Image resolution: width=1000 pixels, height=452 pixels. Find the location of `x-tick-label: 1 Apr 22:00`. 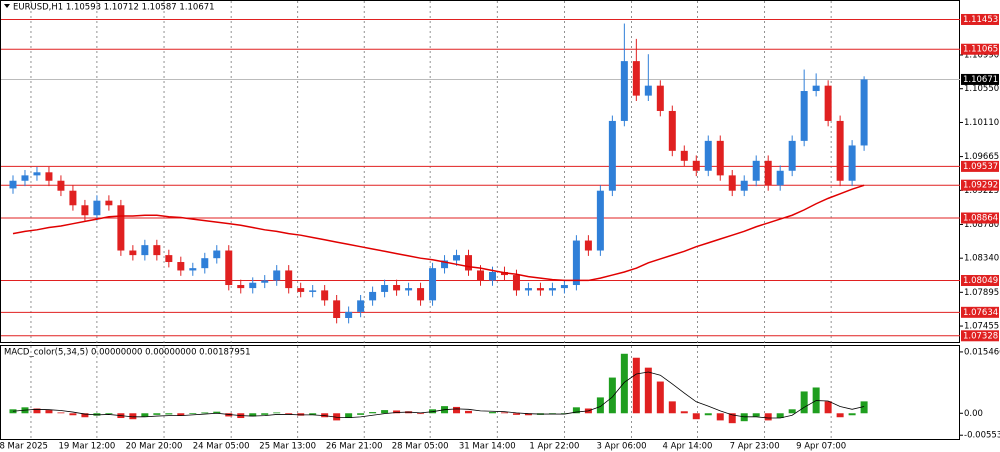

x-tick-label: 1 Apr 22:00 is located at coordinates (554, 447).